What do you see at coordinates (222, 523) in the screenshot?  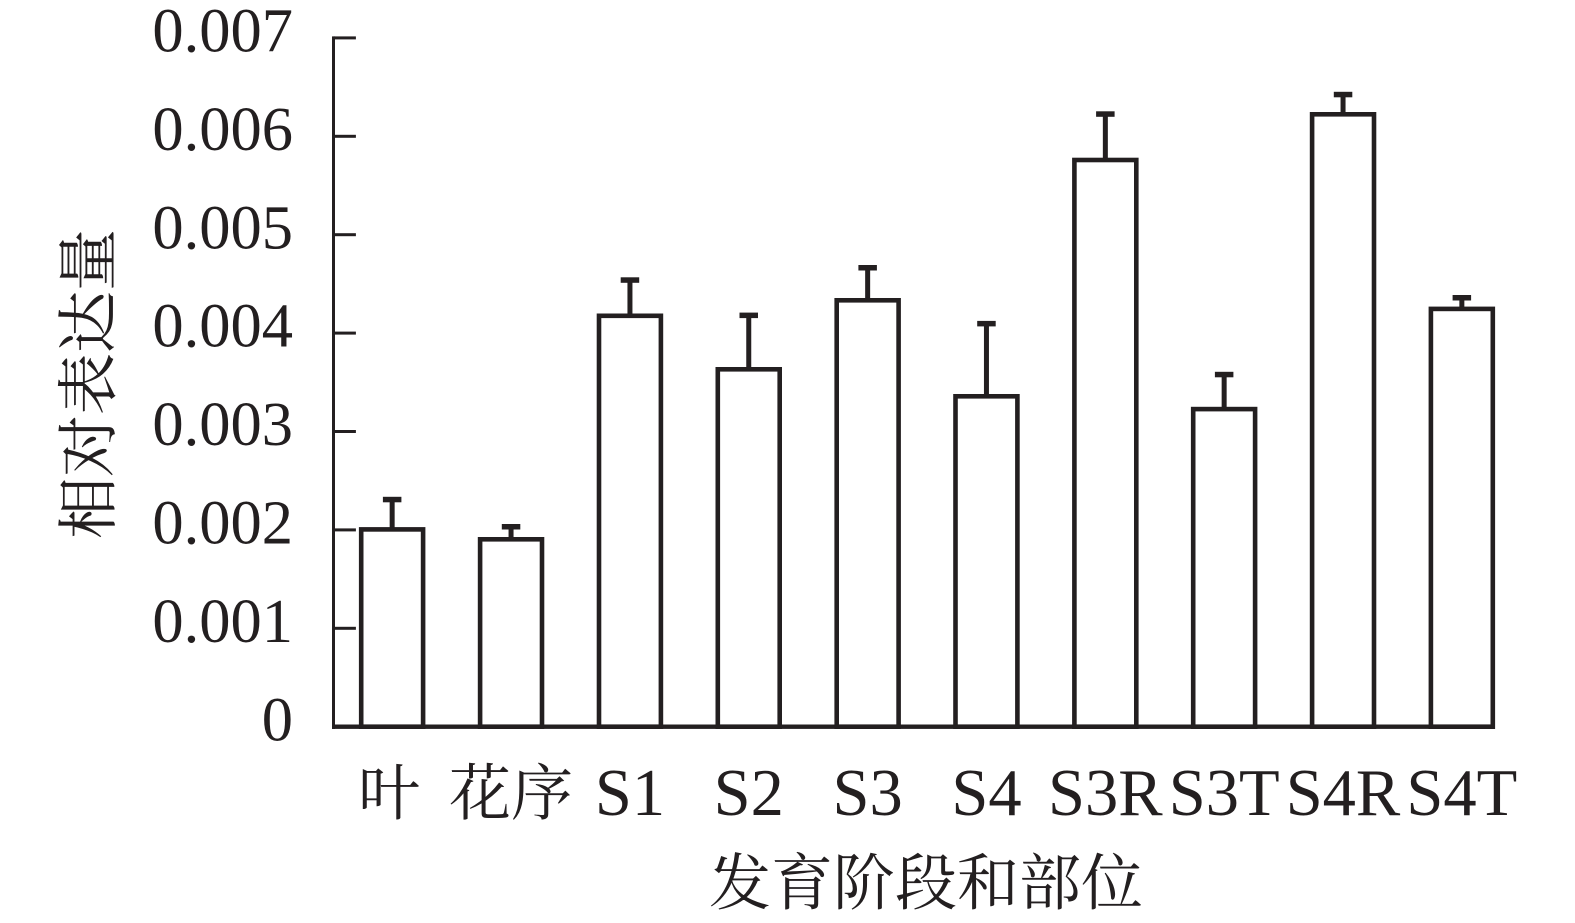 I see `svg-text: 0.002` at bounding box center [222, 523].